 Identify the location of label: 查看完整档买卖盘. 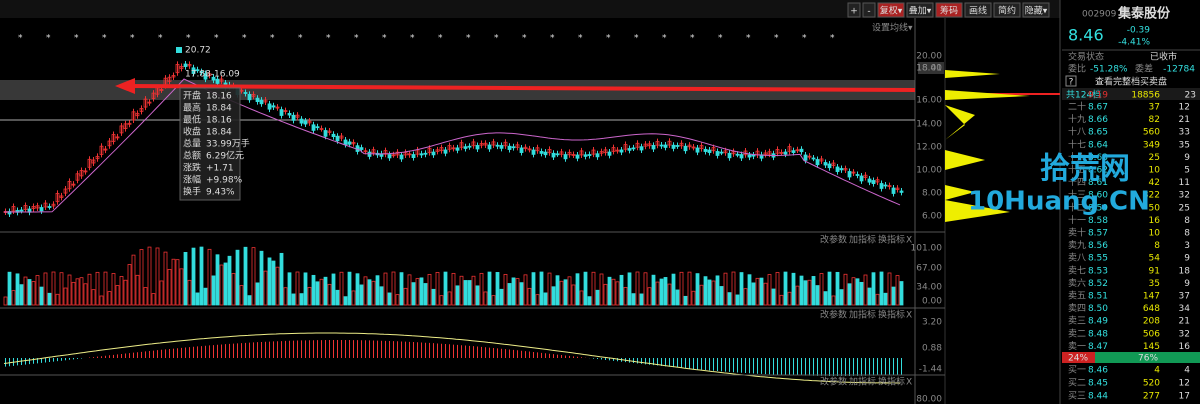
(1131, 82).